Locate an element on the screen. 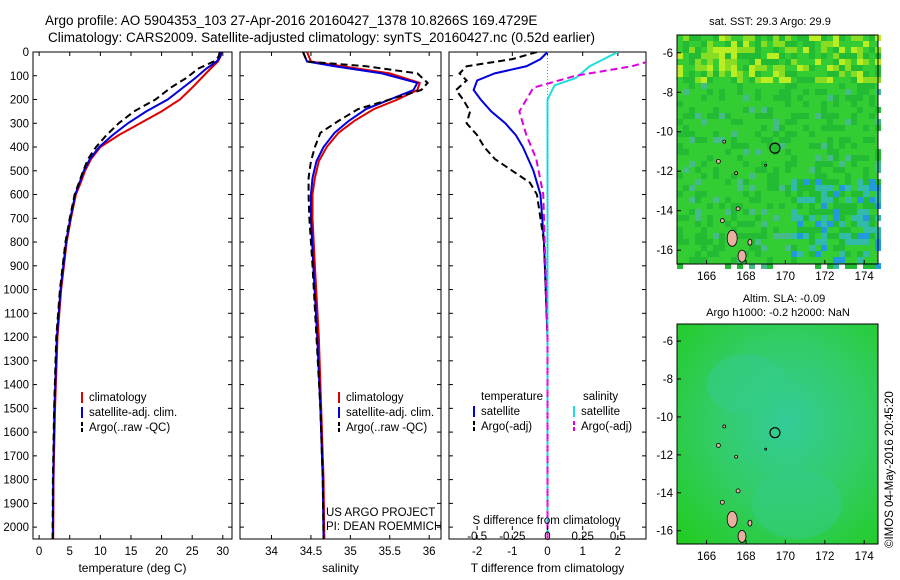 The height and width of the screenshot is (580, 900). y-tick-label: 1500 is located at coordinates (16, 409).